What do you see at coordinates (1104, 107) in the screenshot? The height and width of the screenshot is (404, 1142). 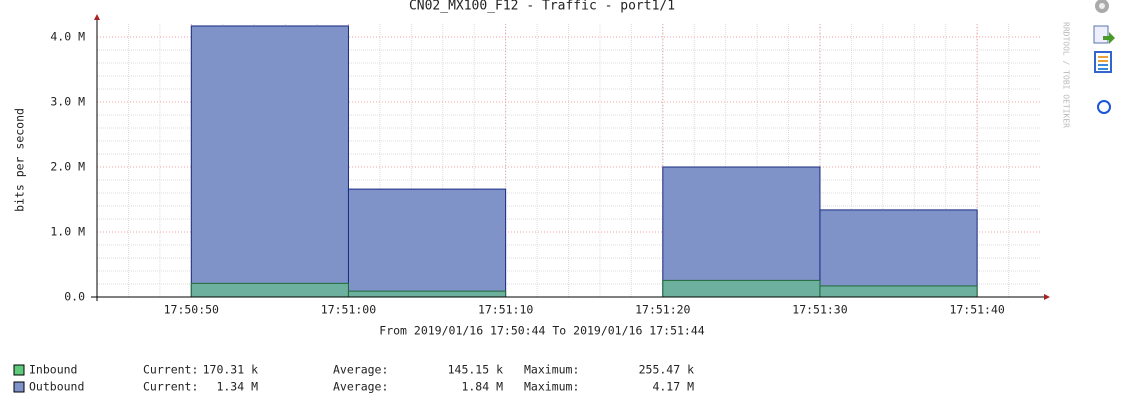 I see `icon-refresh` at bounding box center [1104, 107].